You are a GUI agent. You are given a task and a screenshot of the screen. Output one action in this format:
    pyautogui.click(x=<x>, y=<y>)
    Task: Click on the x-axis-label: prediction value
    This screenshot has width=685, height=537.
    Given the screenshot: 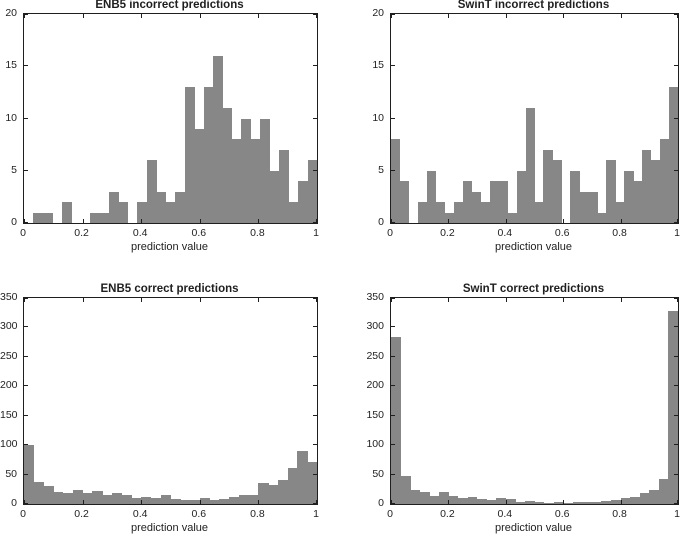 What is the action you would take?
    pyautogui.click(x=169, y=247)
    